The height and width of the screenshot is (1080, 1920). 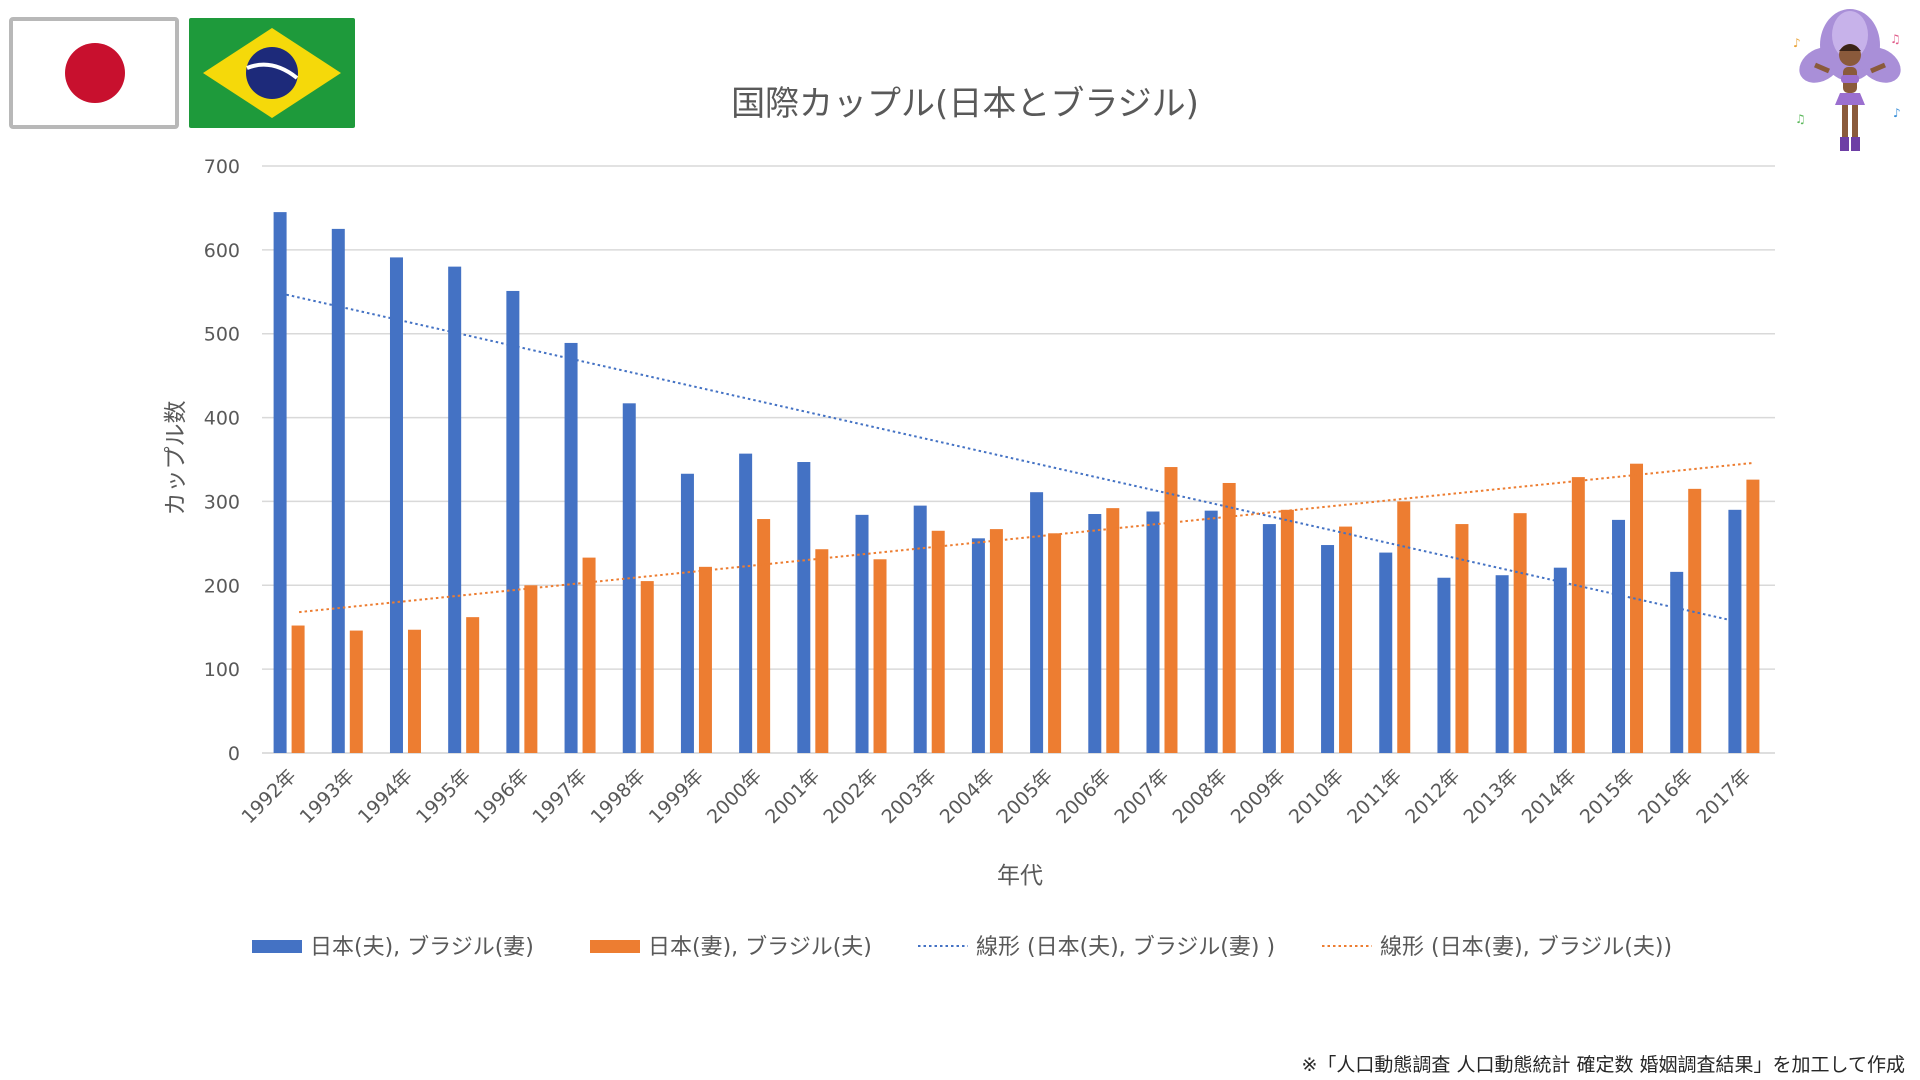 I want to click on x-tick-label: 2007年, so click(x=1141, y=796).